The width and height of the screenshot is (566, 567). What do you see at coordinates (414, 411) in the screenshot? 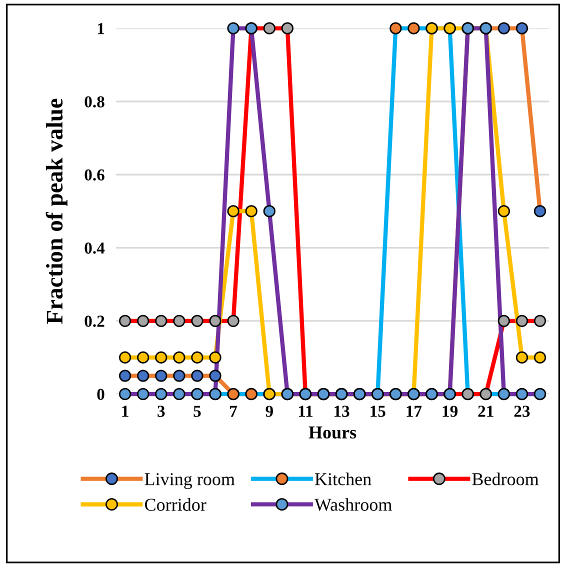
I see `x-tick-label: 17` at bounding box center [414, 411].